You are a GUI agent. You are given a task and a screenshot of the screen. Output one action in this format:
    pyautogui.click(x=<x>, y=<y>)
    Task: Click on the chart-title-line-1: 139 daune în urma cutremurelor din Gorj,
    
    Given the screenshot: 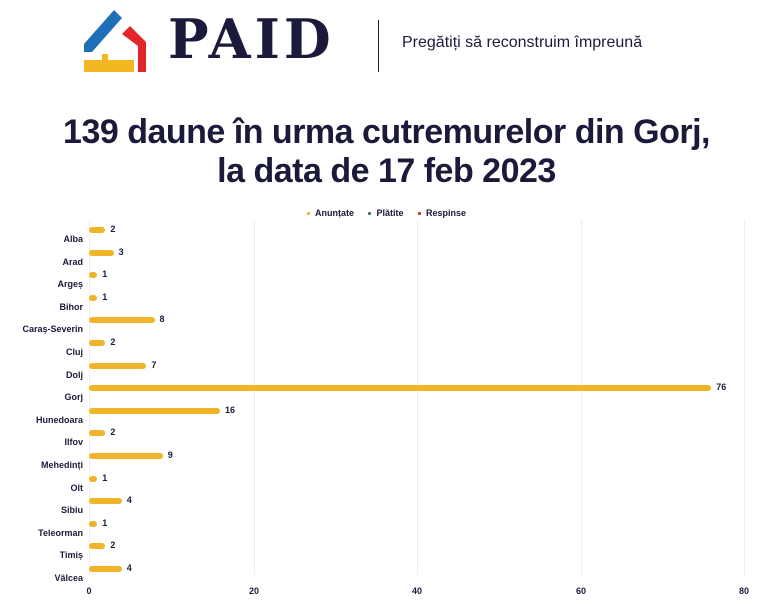 What is the action you would take?
    pyautogui.click(x=386, y=132)
    